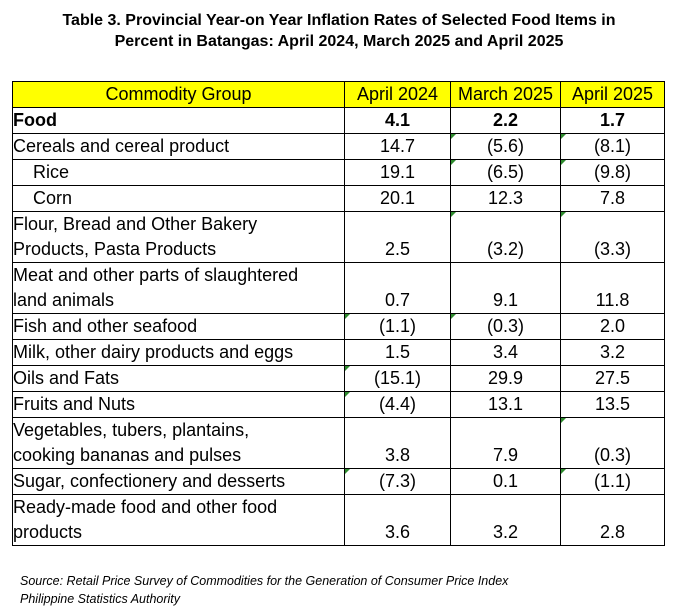 Image resolution: width=678 pixels, height=613 pixels. I want to click on value-april-2024: 2.5, so click(397, 237).